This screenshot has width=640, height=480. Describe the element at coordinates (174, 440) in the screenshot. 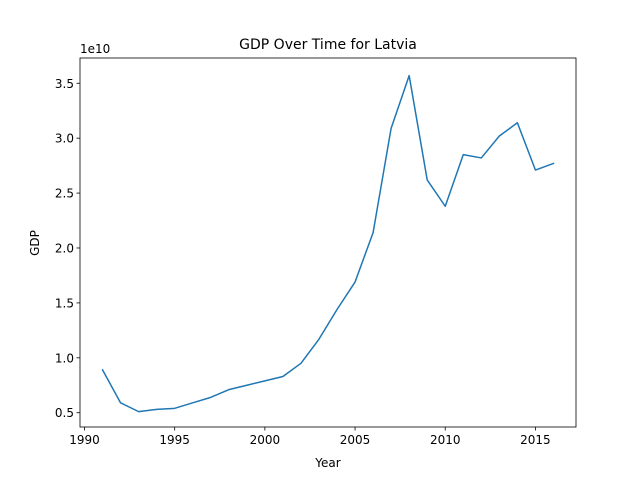

I see `x-tick-label: 1995` at that location.